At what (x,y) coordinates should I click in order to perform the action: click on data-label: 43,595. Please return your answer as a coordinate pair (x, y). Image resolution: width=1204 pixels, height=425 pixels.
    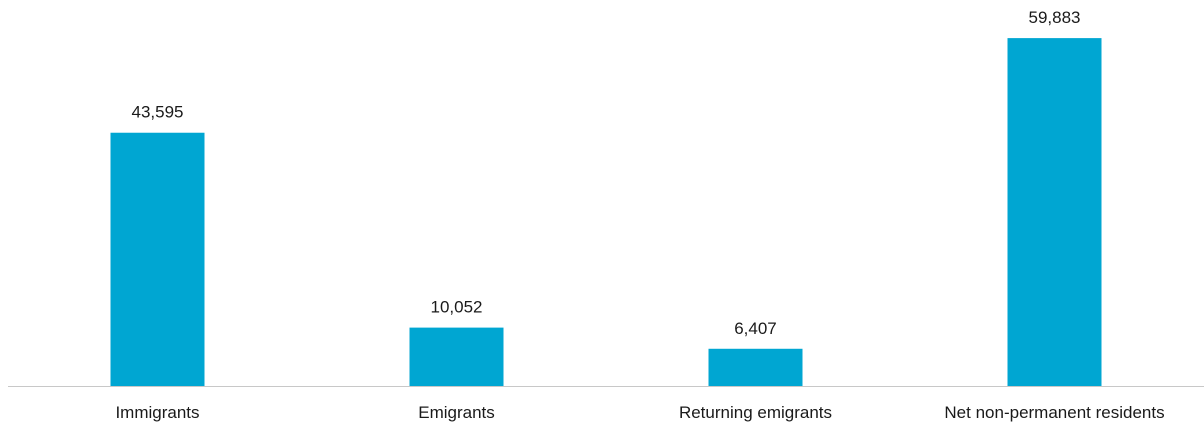
    Looking at the image, I should click on (158, 112).